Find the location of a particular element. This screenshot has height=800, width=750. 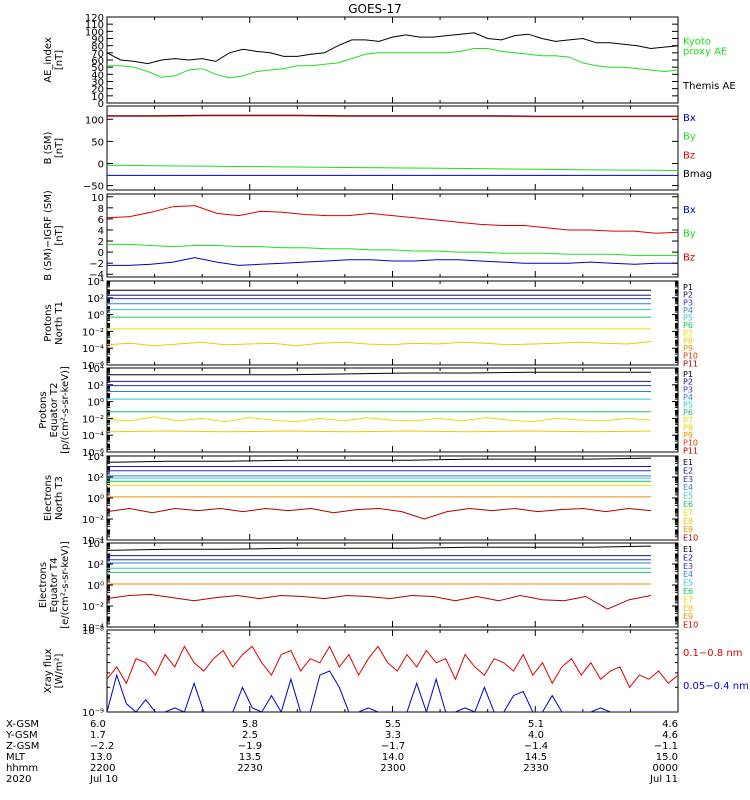

y-axis-label: North T1 is located at coordinates (59, 323).